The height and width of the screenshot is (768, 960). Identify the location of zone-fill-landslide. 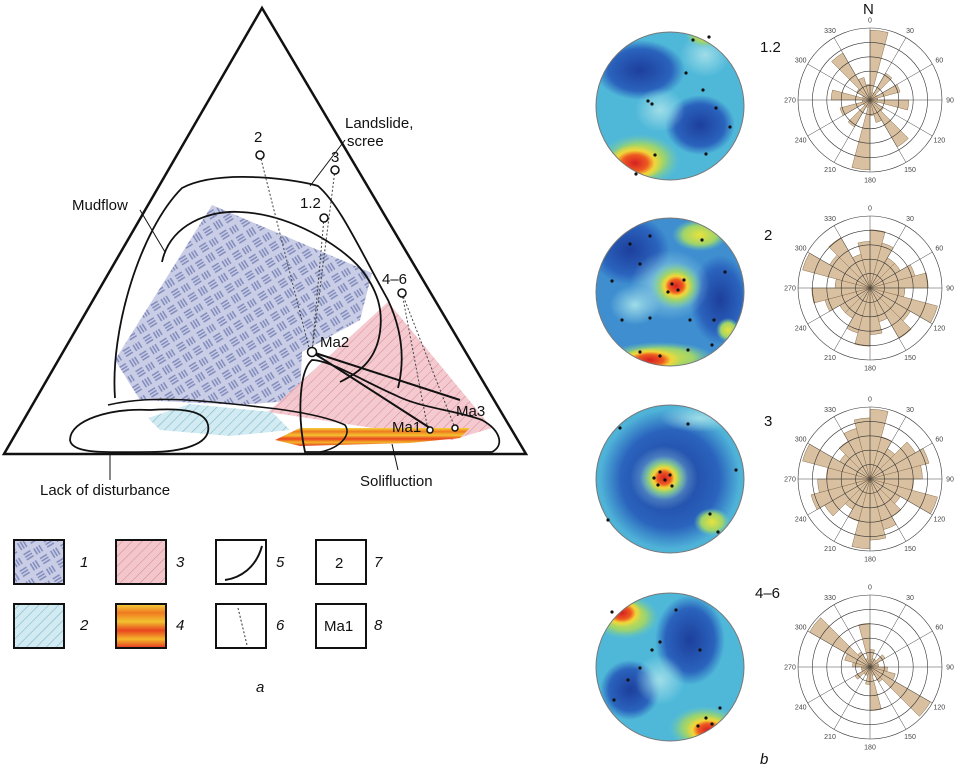
(380, 371).